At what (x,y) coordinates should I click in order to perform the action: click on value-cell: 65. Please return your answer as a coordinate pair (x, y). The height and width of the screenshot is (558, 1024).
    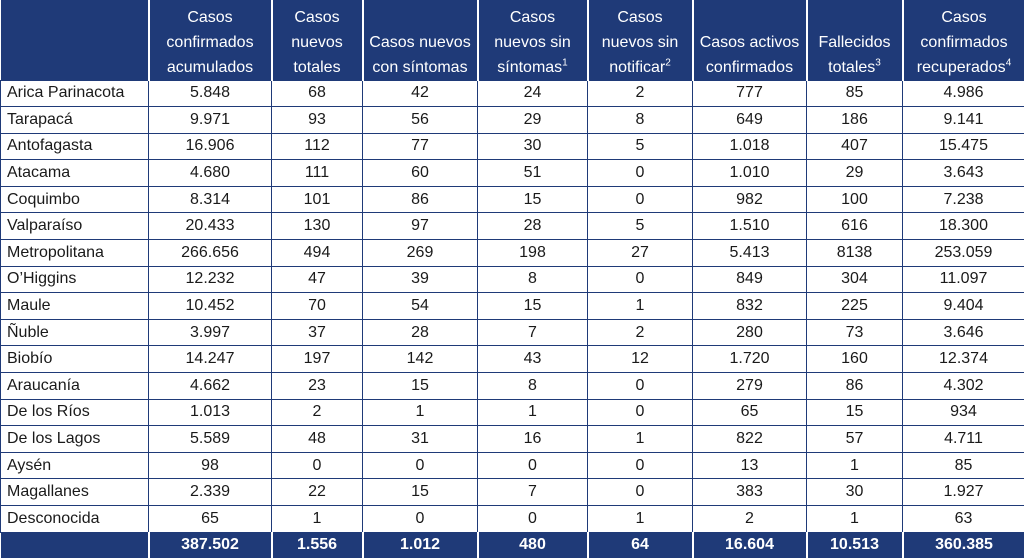
    Looking at the image, I should click on (750, 412).